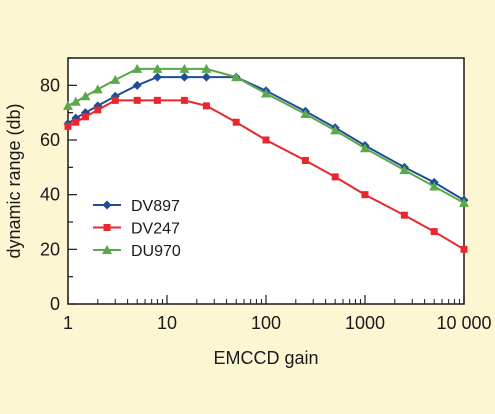  What do you see at coordinates (14, 180) in the screenshot?
I see `y-axis-label: dynamic range (db)` at bounding box center [14, 180].